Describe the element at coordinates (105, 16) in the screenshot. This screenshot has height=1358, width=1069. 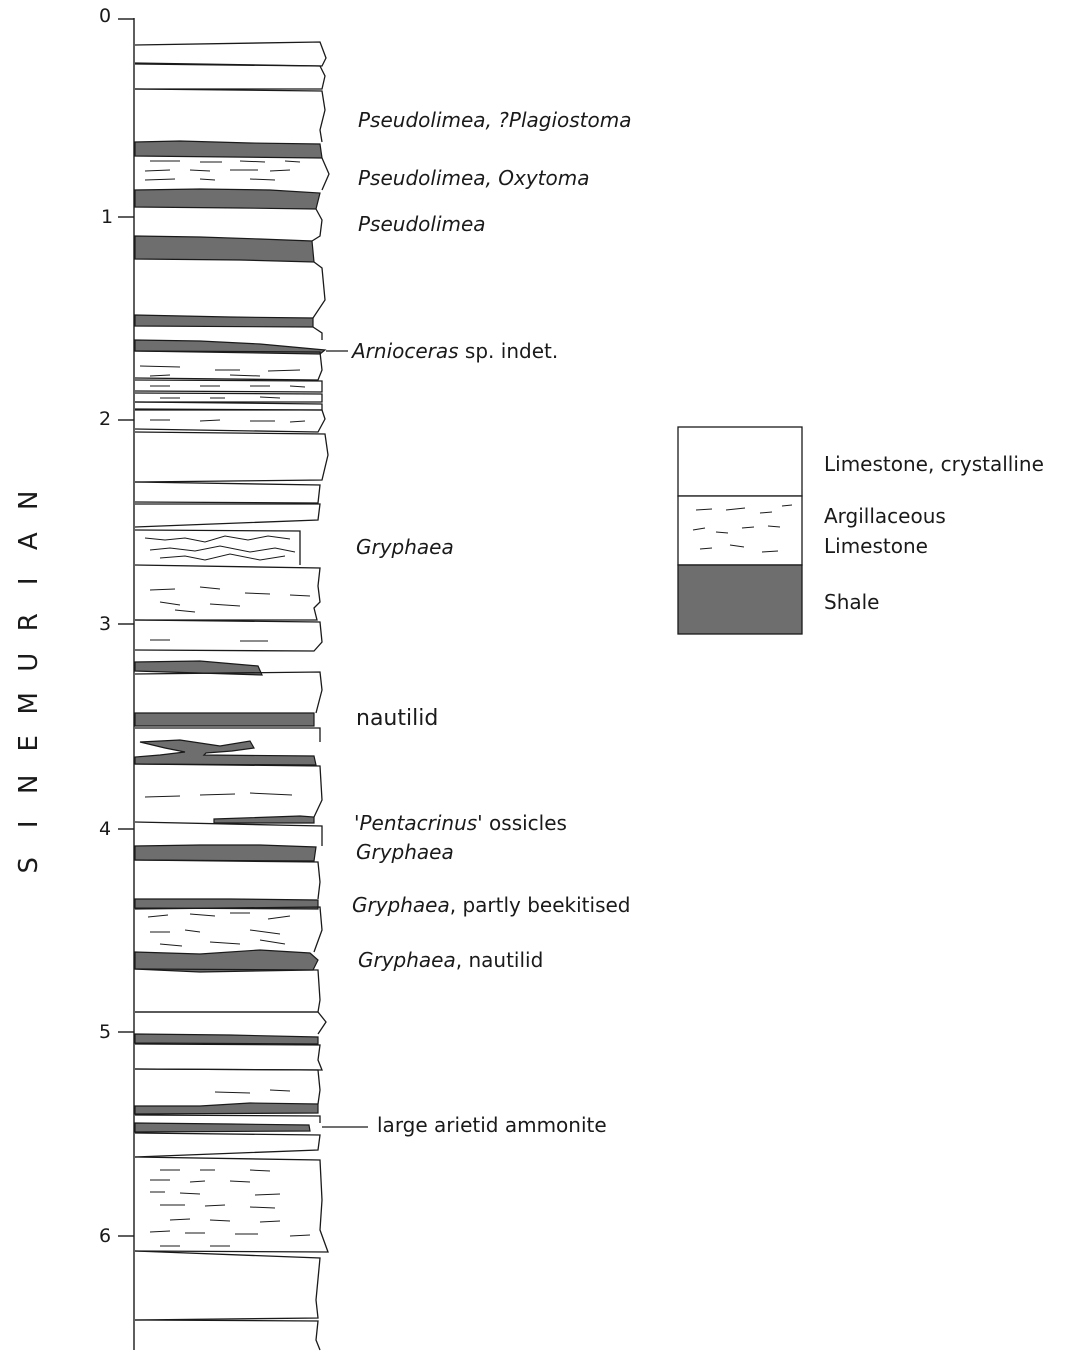
I see `depth-label-0: 0` at that location.